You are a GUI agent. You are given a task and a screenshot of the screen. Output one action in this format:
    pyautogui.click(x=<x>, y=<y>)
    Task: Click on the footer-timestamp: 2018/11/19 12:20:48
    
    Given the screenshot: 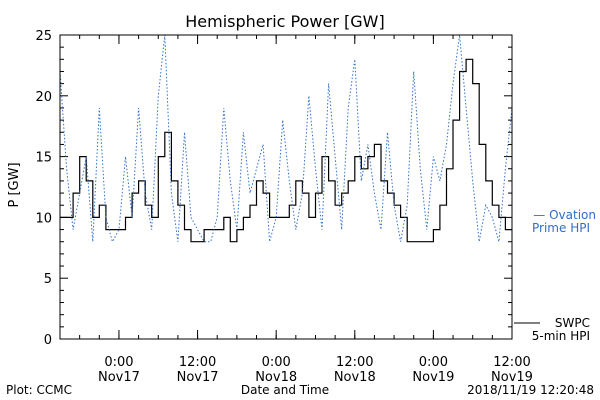 What is the action you would take?
    pyautogui.click(x=530, y=390)
    